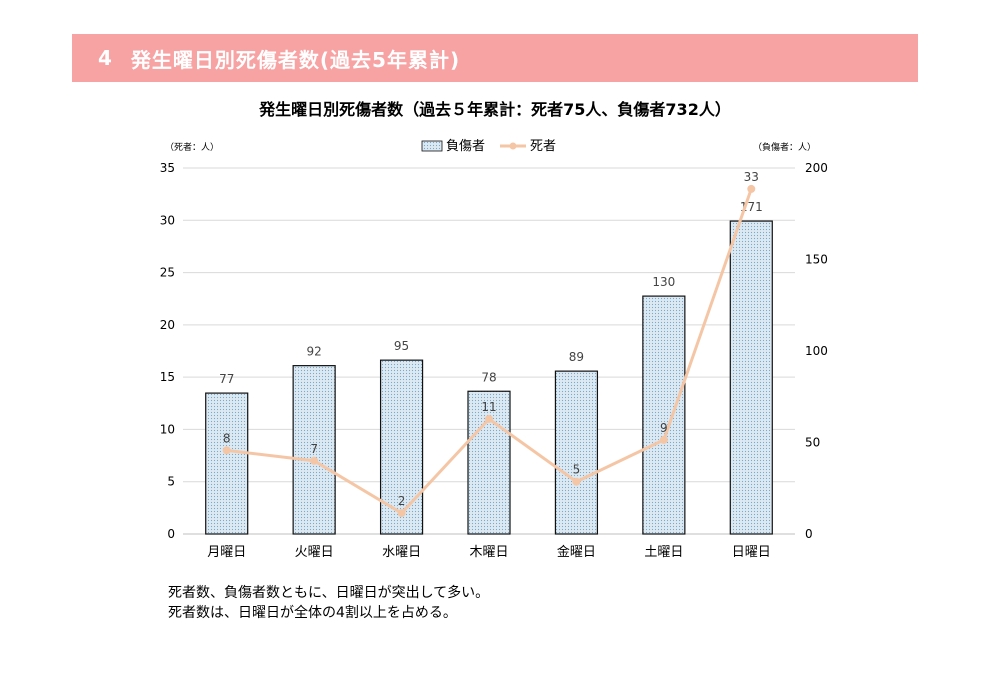  What do you see at coordinates (577, 470) in the screenshot?
I see `line-data-label: 5` at bounding box center [577, 470].